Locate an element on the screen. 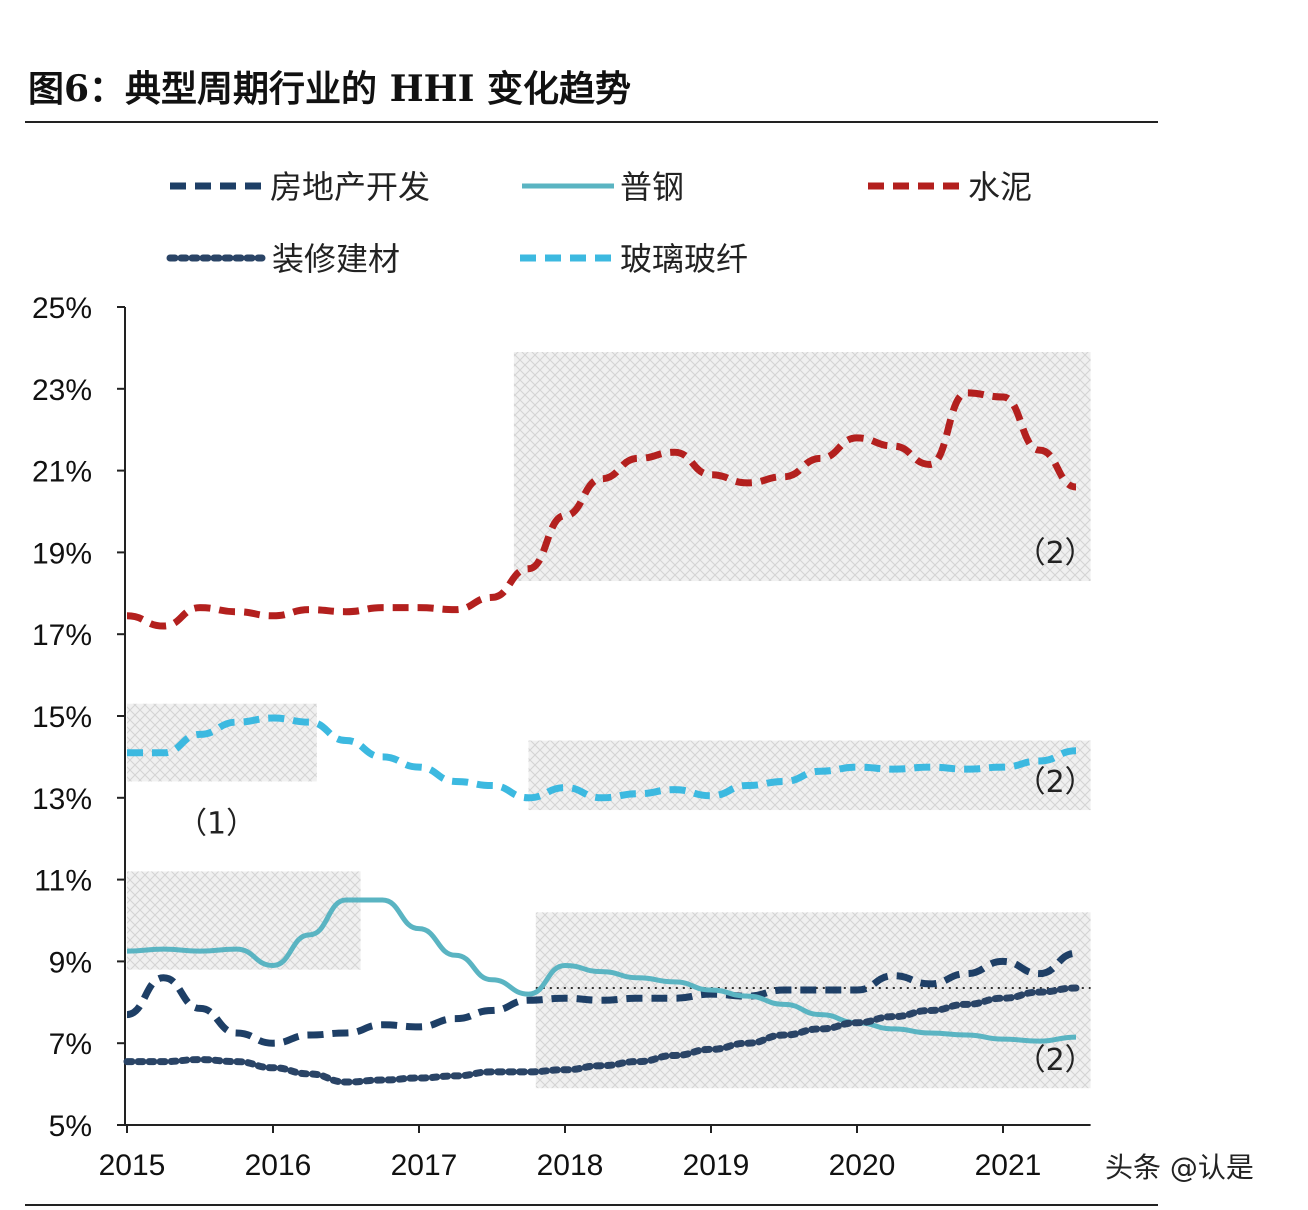  y-tick-label: 17% is located at coordinates (62, 635).